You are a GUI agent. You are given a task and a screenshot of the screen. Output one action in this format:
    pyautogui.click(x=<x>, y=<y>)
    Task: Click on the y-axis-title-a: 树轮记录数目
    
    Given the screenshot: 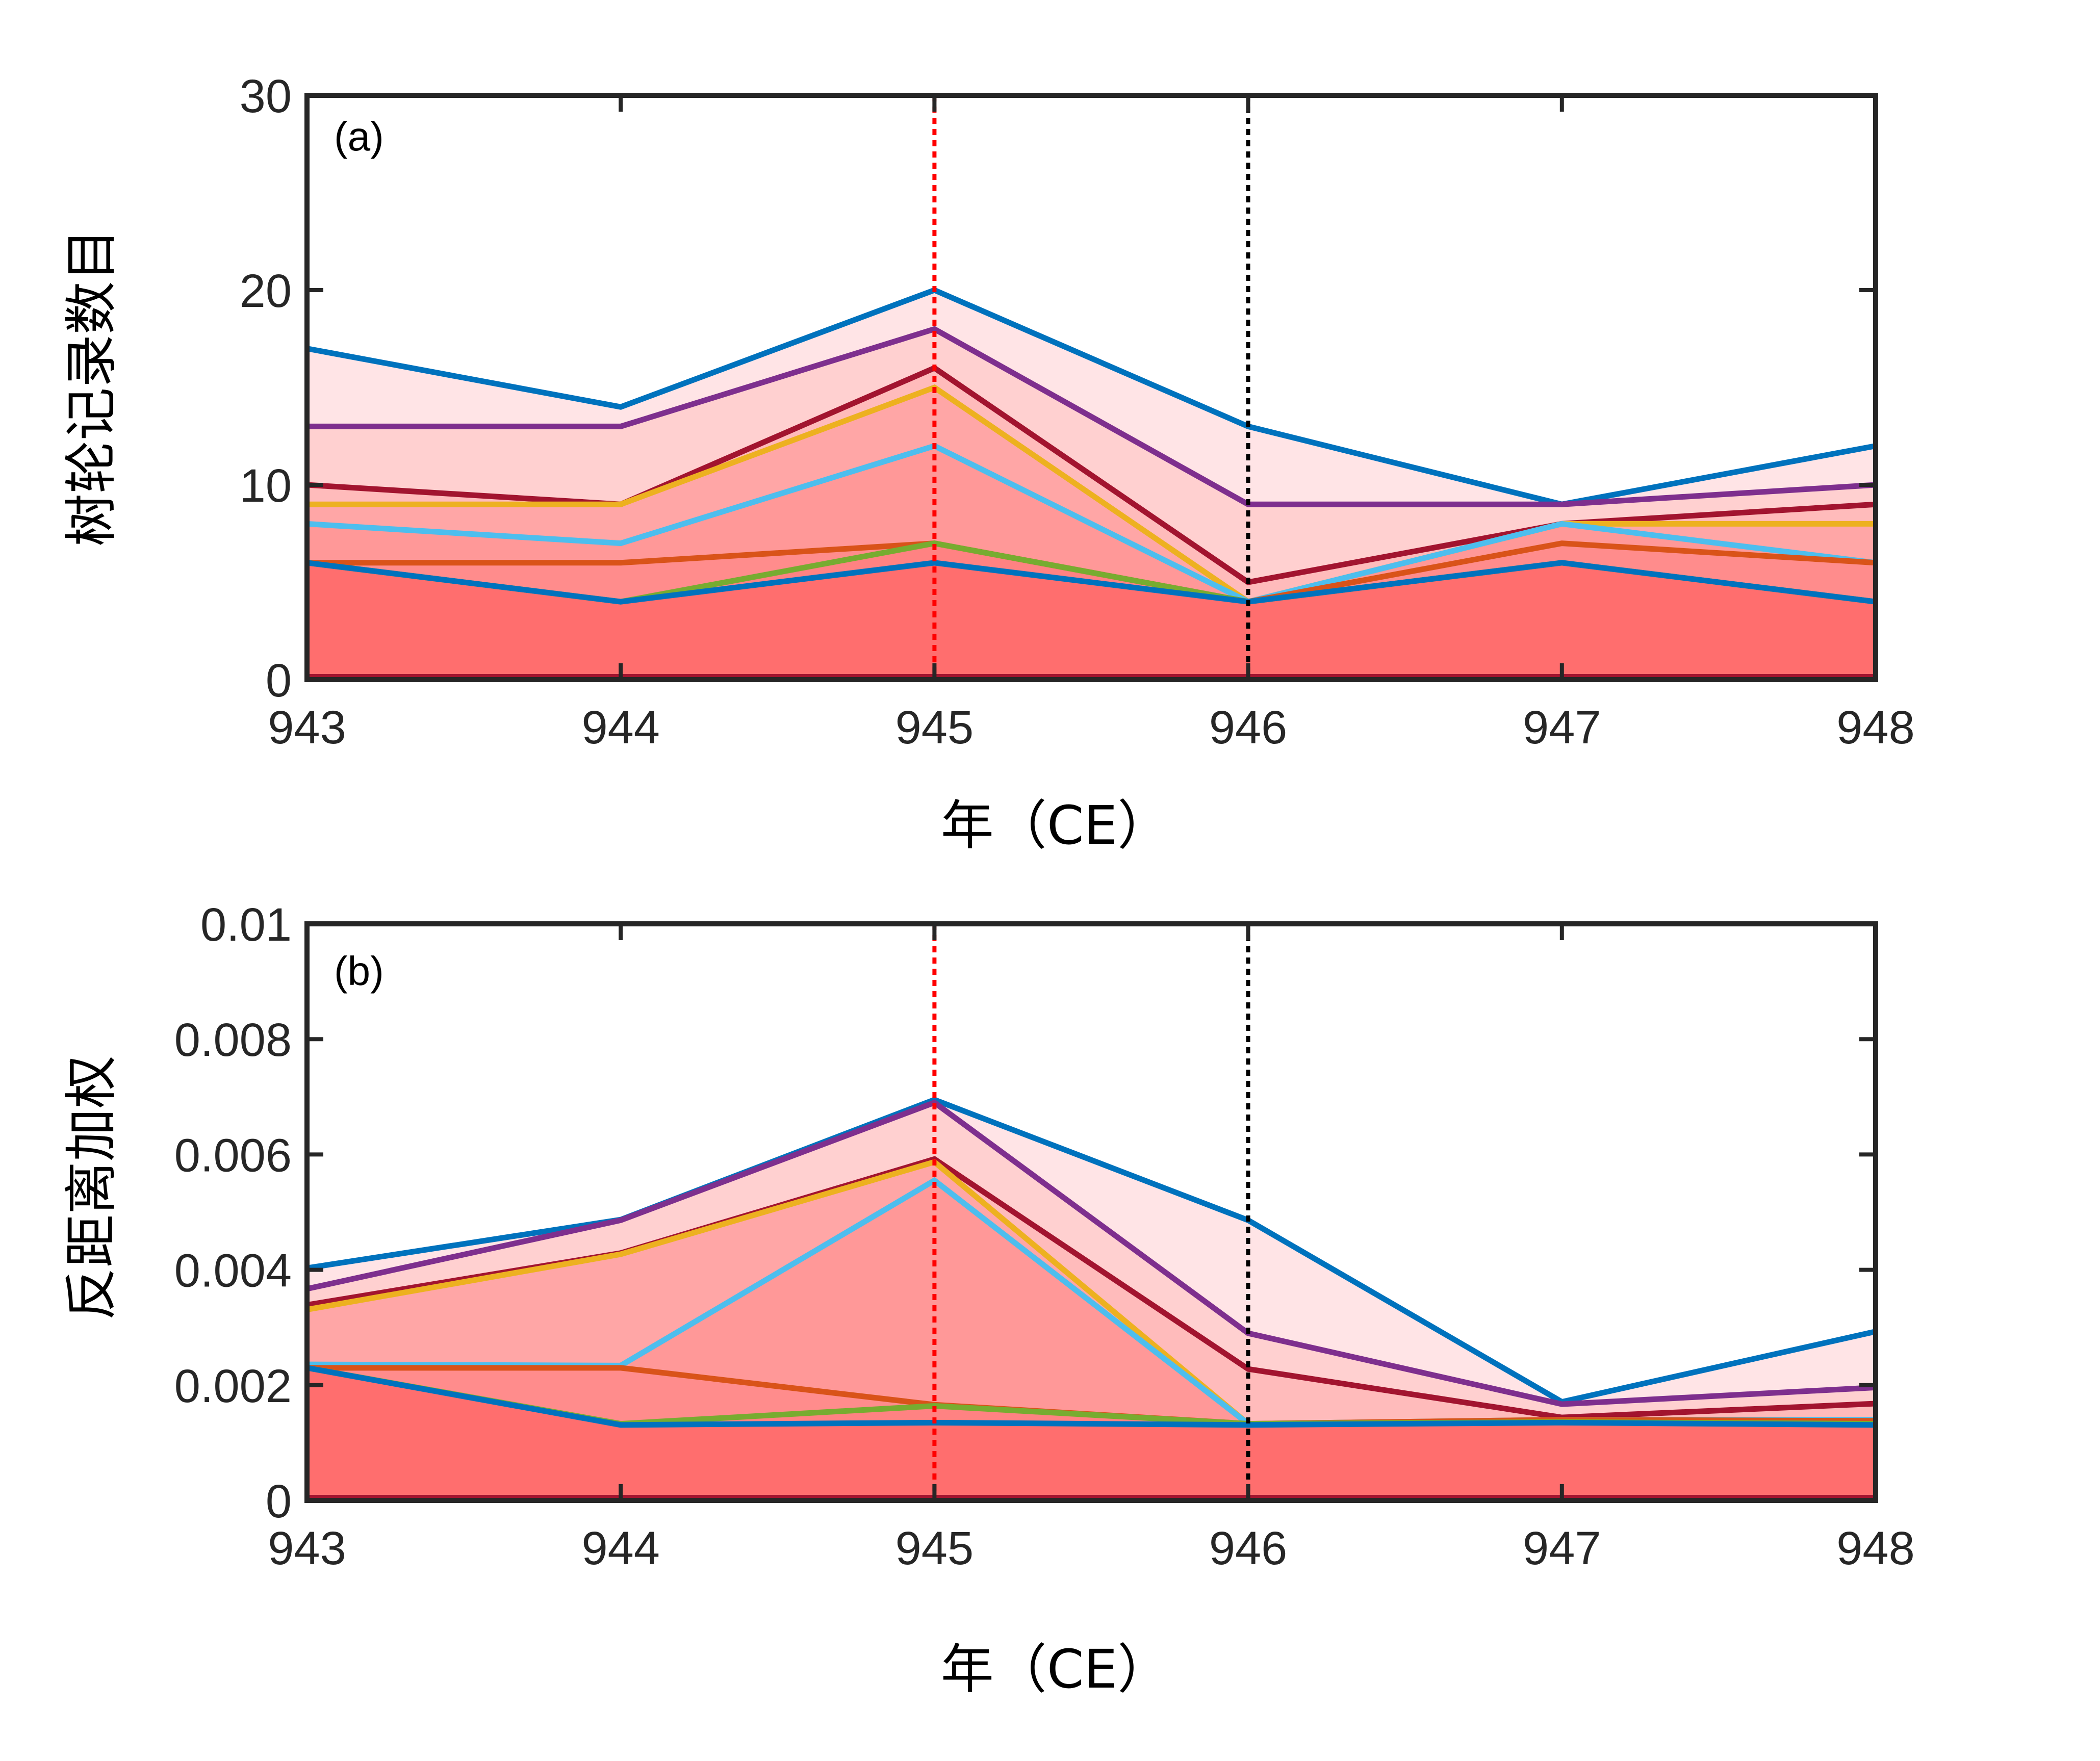 What is the action you would take?
    pyautogui.click(x=91, y=387)
    